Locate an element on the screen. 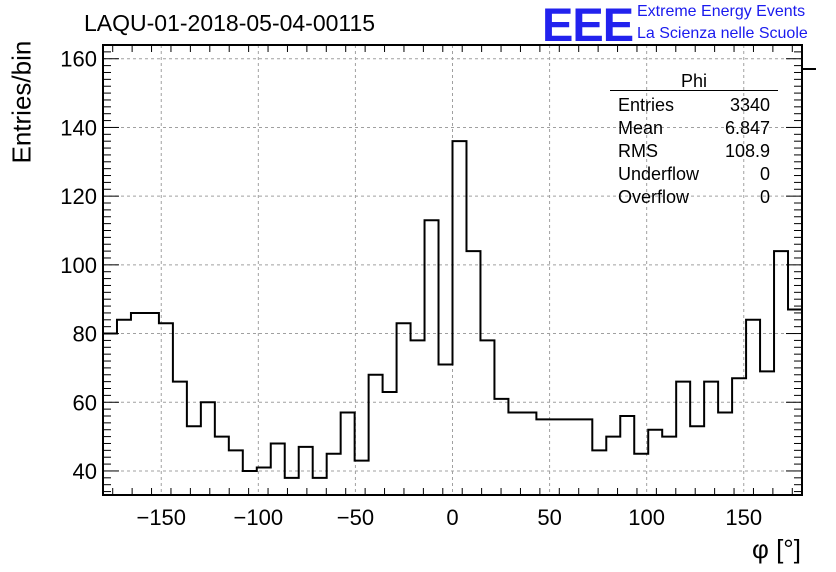  y-tick-label: 60 is located at coordinates (85, 402).